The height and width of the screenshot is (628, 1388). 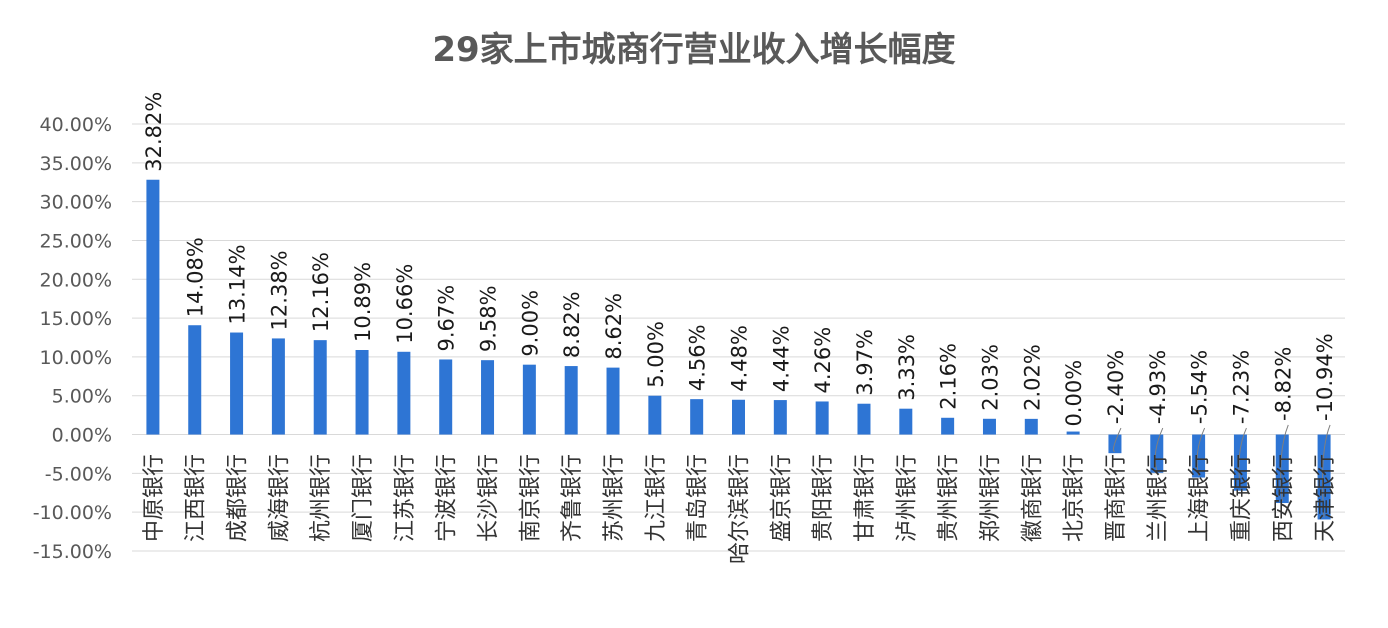 What do you see at coordinates (572, 498) in the screenshot?
I see `category-label: 齐鲁银行` at bounding box center [572, 498].